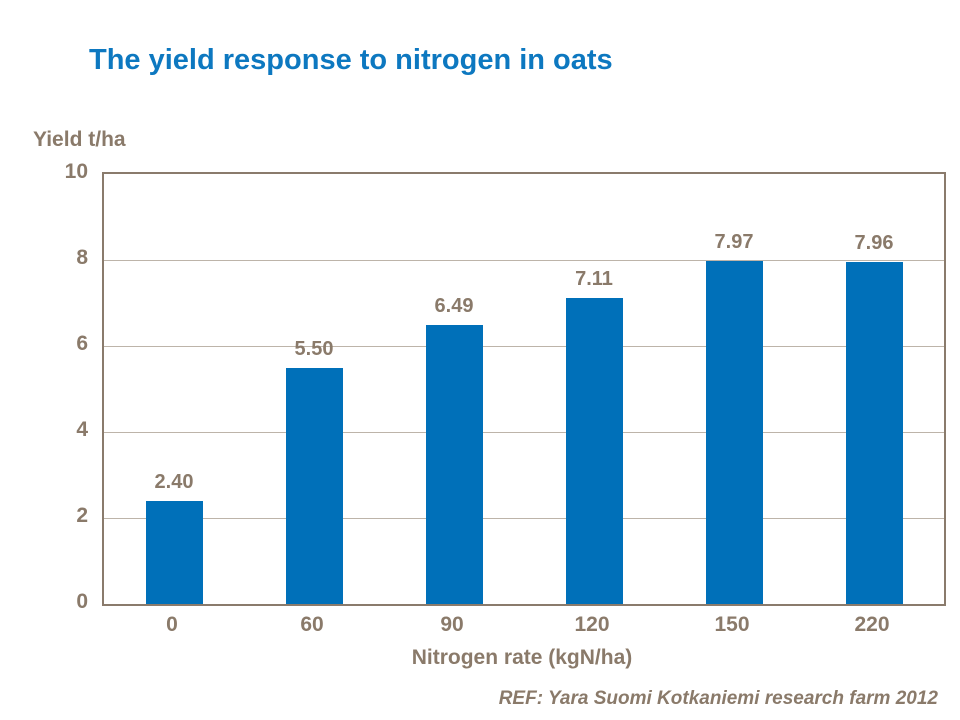  I want to click on x-tick-label: 0, so click(172, 624).